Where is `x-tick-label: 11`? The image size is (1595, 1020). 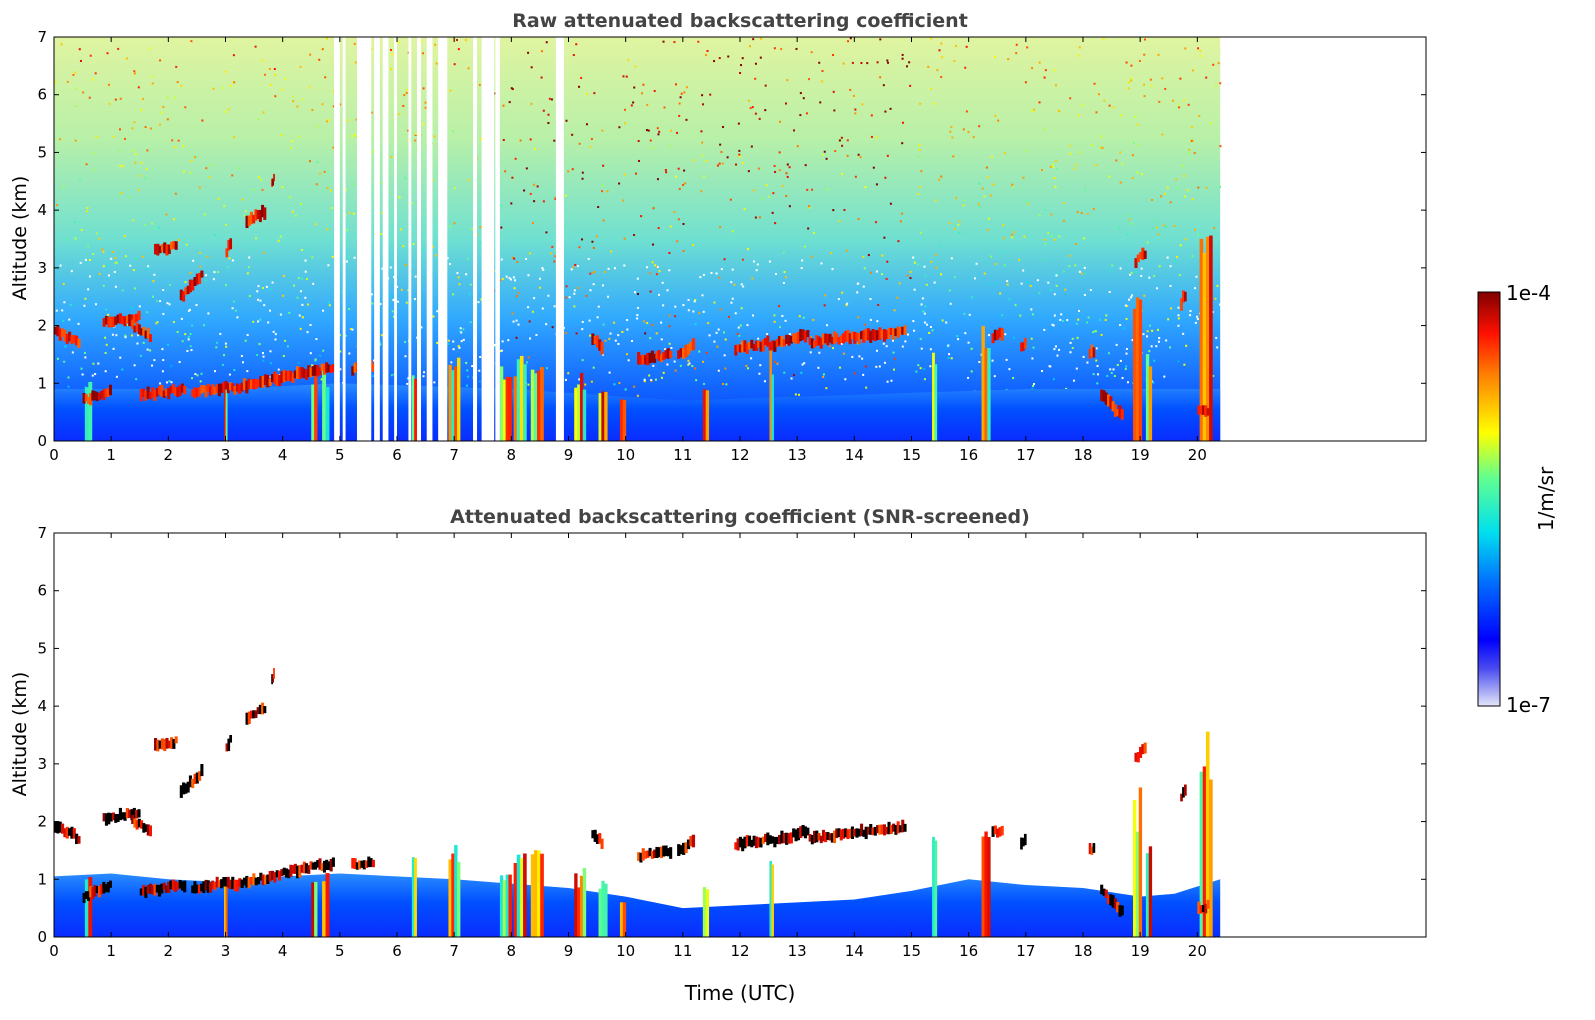
x-tick-label: 11 is located at coordinates (682, 455).